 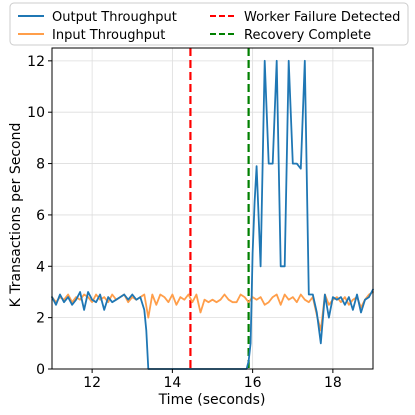 What do you see at coordinates (40, 319) in the screenshot?
I see `y-tick-label: 2` at bounding box center [40, 319].